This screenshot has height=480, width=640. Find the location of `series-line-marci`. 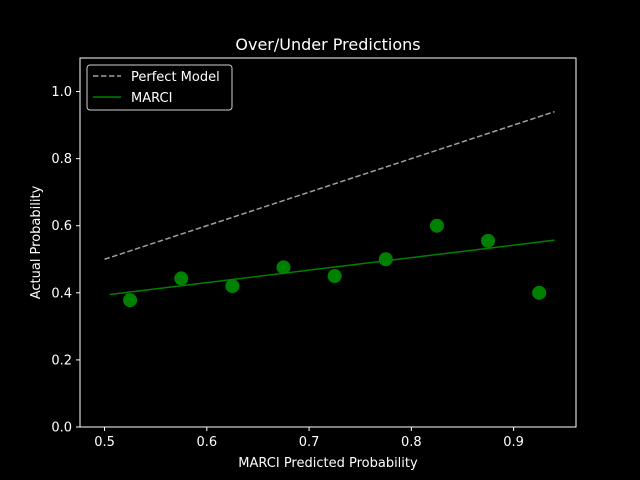

series-line-marci is located at coordinates (332, 267).